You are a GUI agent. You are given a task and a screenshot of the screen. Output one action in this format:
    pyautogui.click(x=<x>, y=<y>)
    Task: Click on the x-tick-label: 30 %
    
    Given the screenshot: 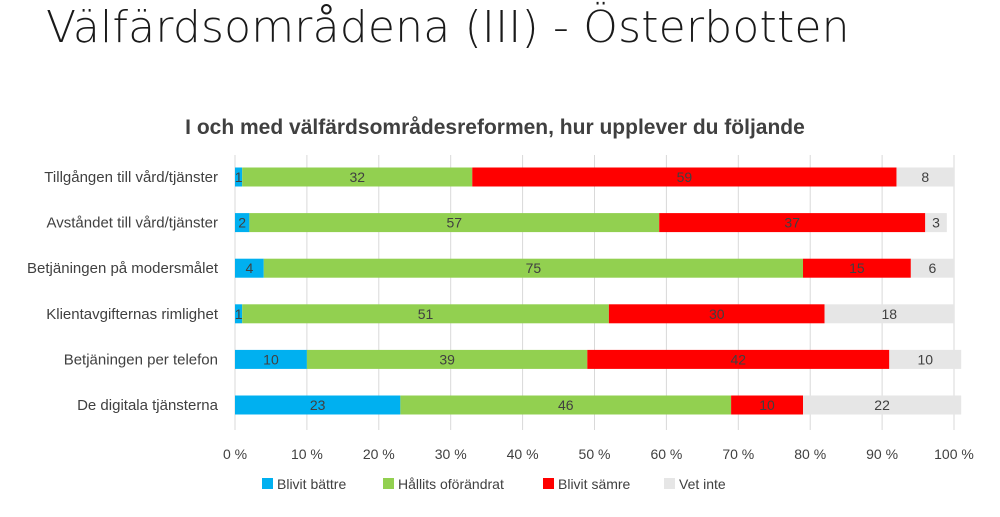 What is the action you would take?
    pyautogui.click(x=451, y=454)
    